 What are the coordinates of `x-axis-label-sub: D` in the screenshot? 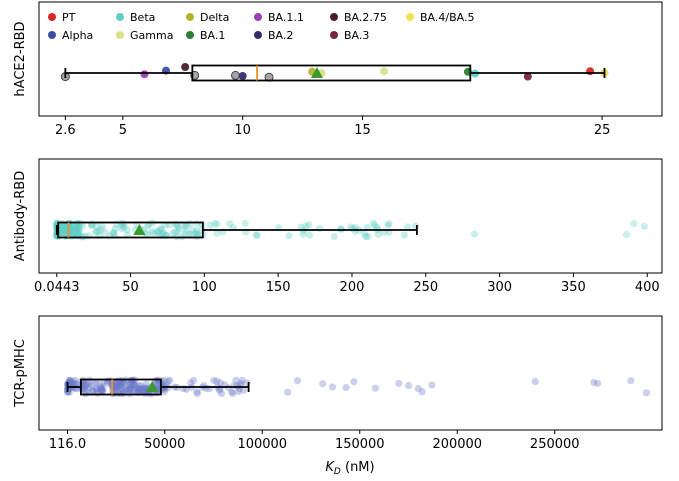 It's located at (337, 472).